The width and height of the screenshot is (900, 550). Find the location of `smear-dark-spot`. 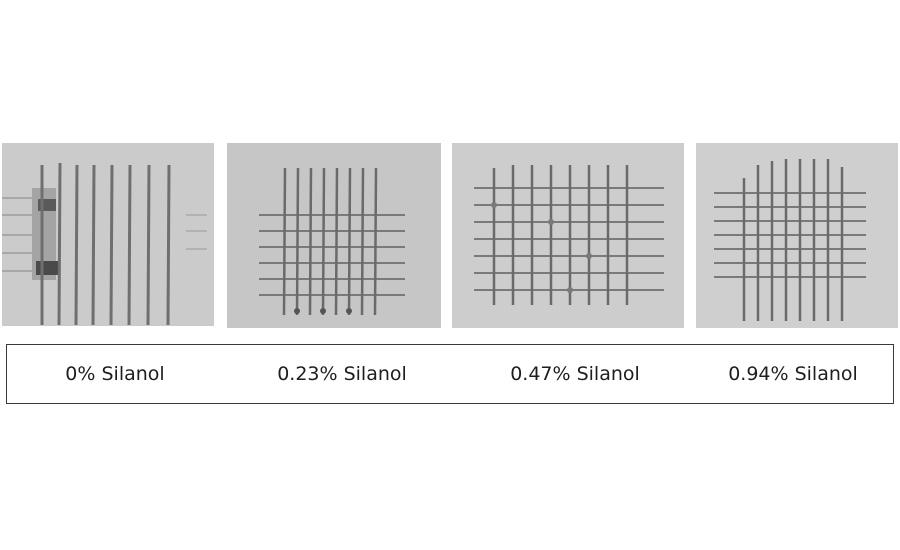

smear-dark-spot is located at coordinates (47, 268).